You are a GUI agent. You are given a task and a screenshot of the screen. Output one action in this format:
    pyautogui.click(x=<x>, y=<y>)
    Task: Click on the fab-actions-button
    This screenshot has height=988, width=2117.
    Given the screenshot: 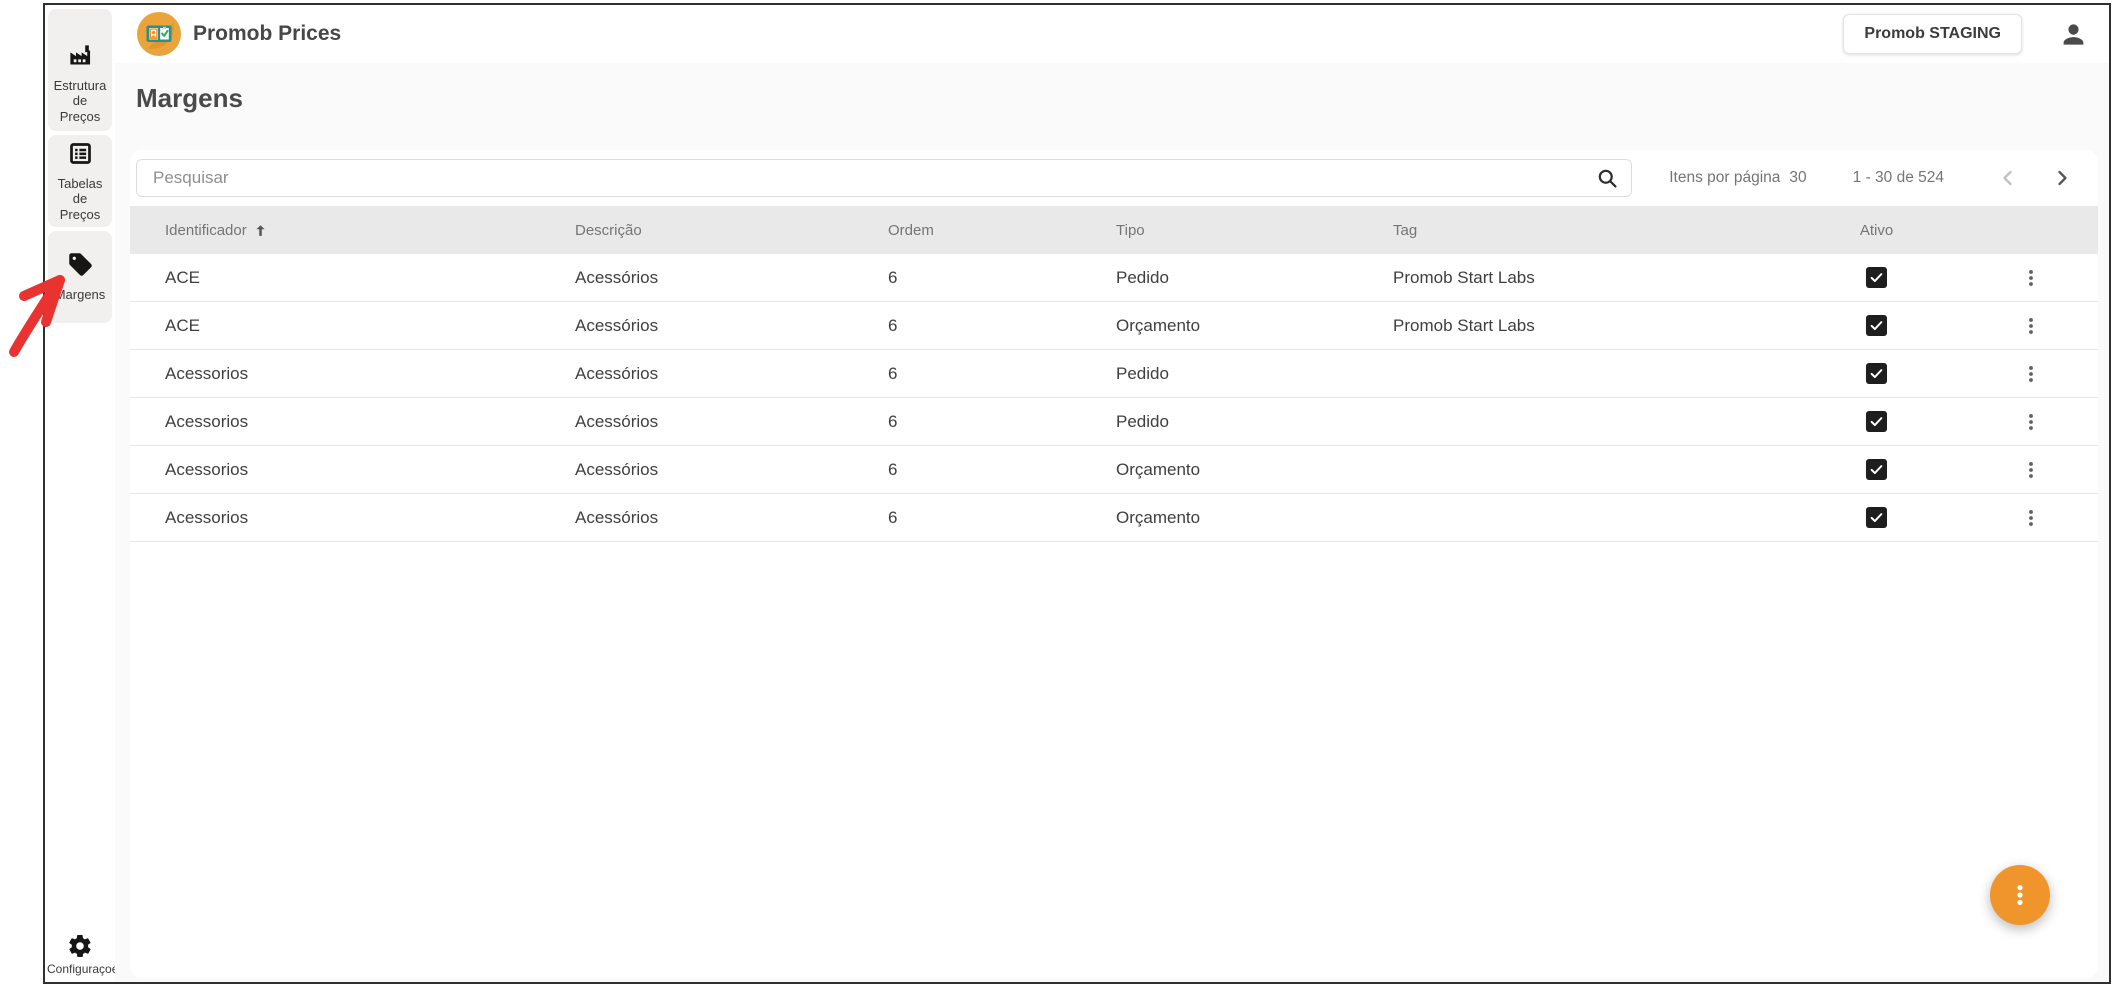 What is the action you would take?
    pyautogui.click(x=2020, y=895)
    